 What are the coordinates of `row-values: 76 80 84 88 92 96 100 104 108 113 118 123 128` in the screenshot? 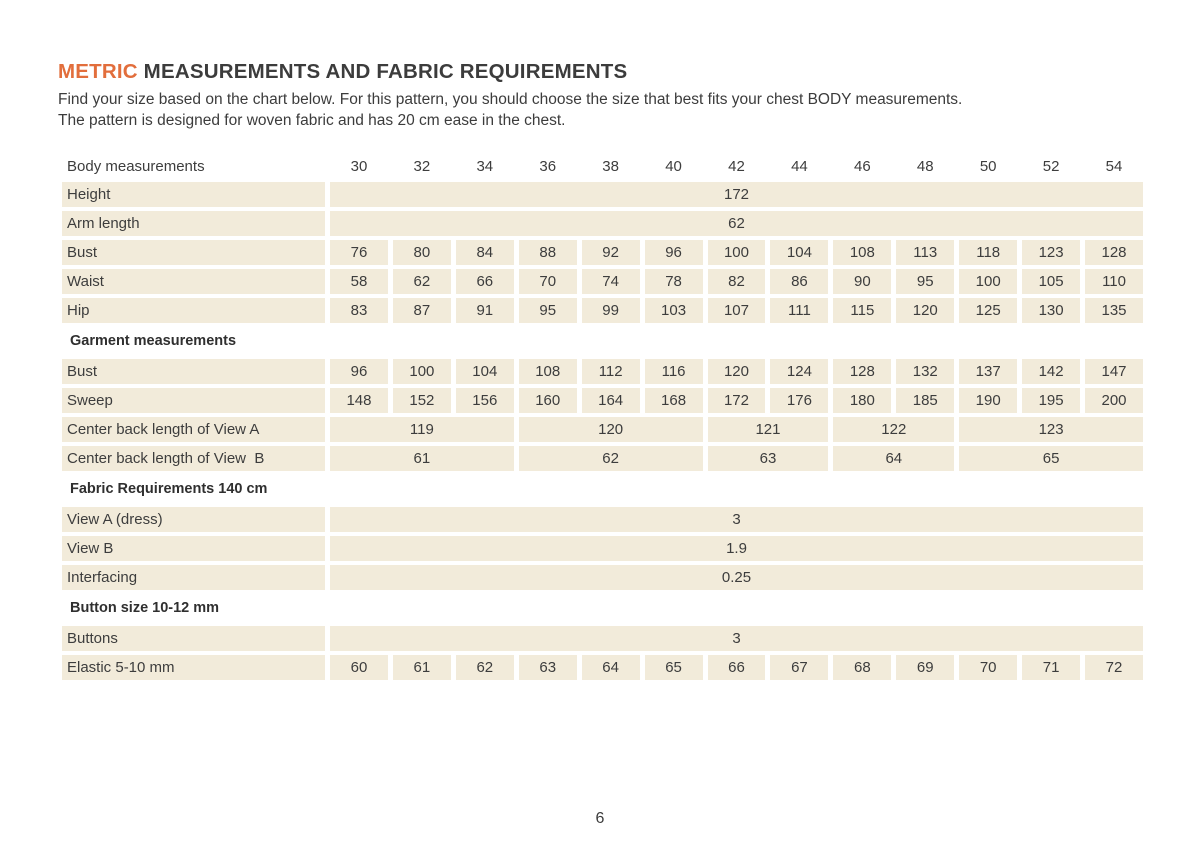 It's located at (736, 252).